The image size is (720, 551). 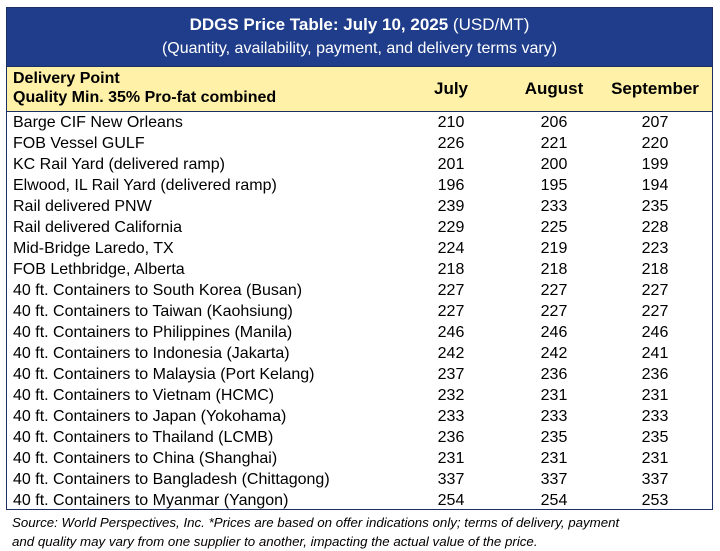 I want to click on delivery-point-cell: 40 ft. Containers to Thailand (LCMB), so click(x=143, y=437).